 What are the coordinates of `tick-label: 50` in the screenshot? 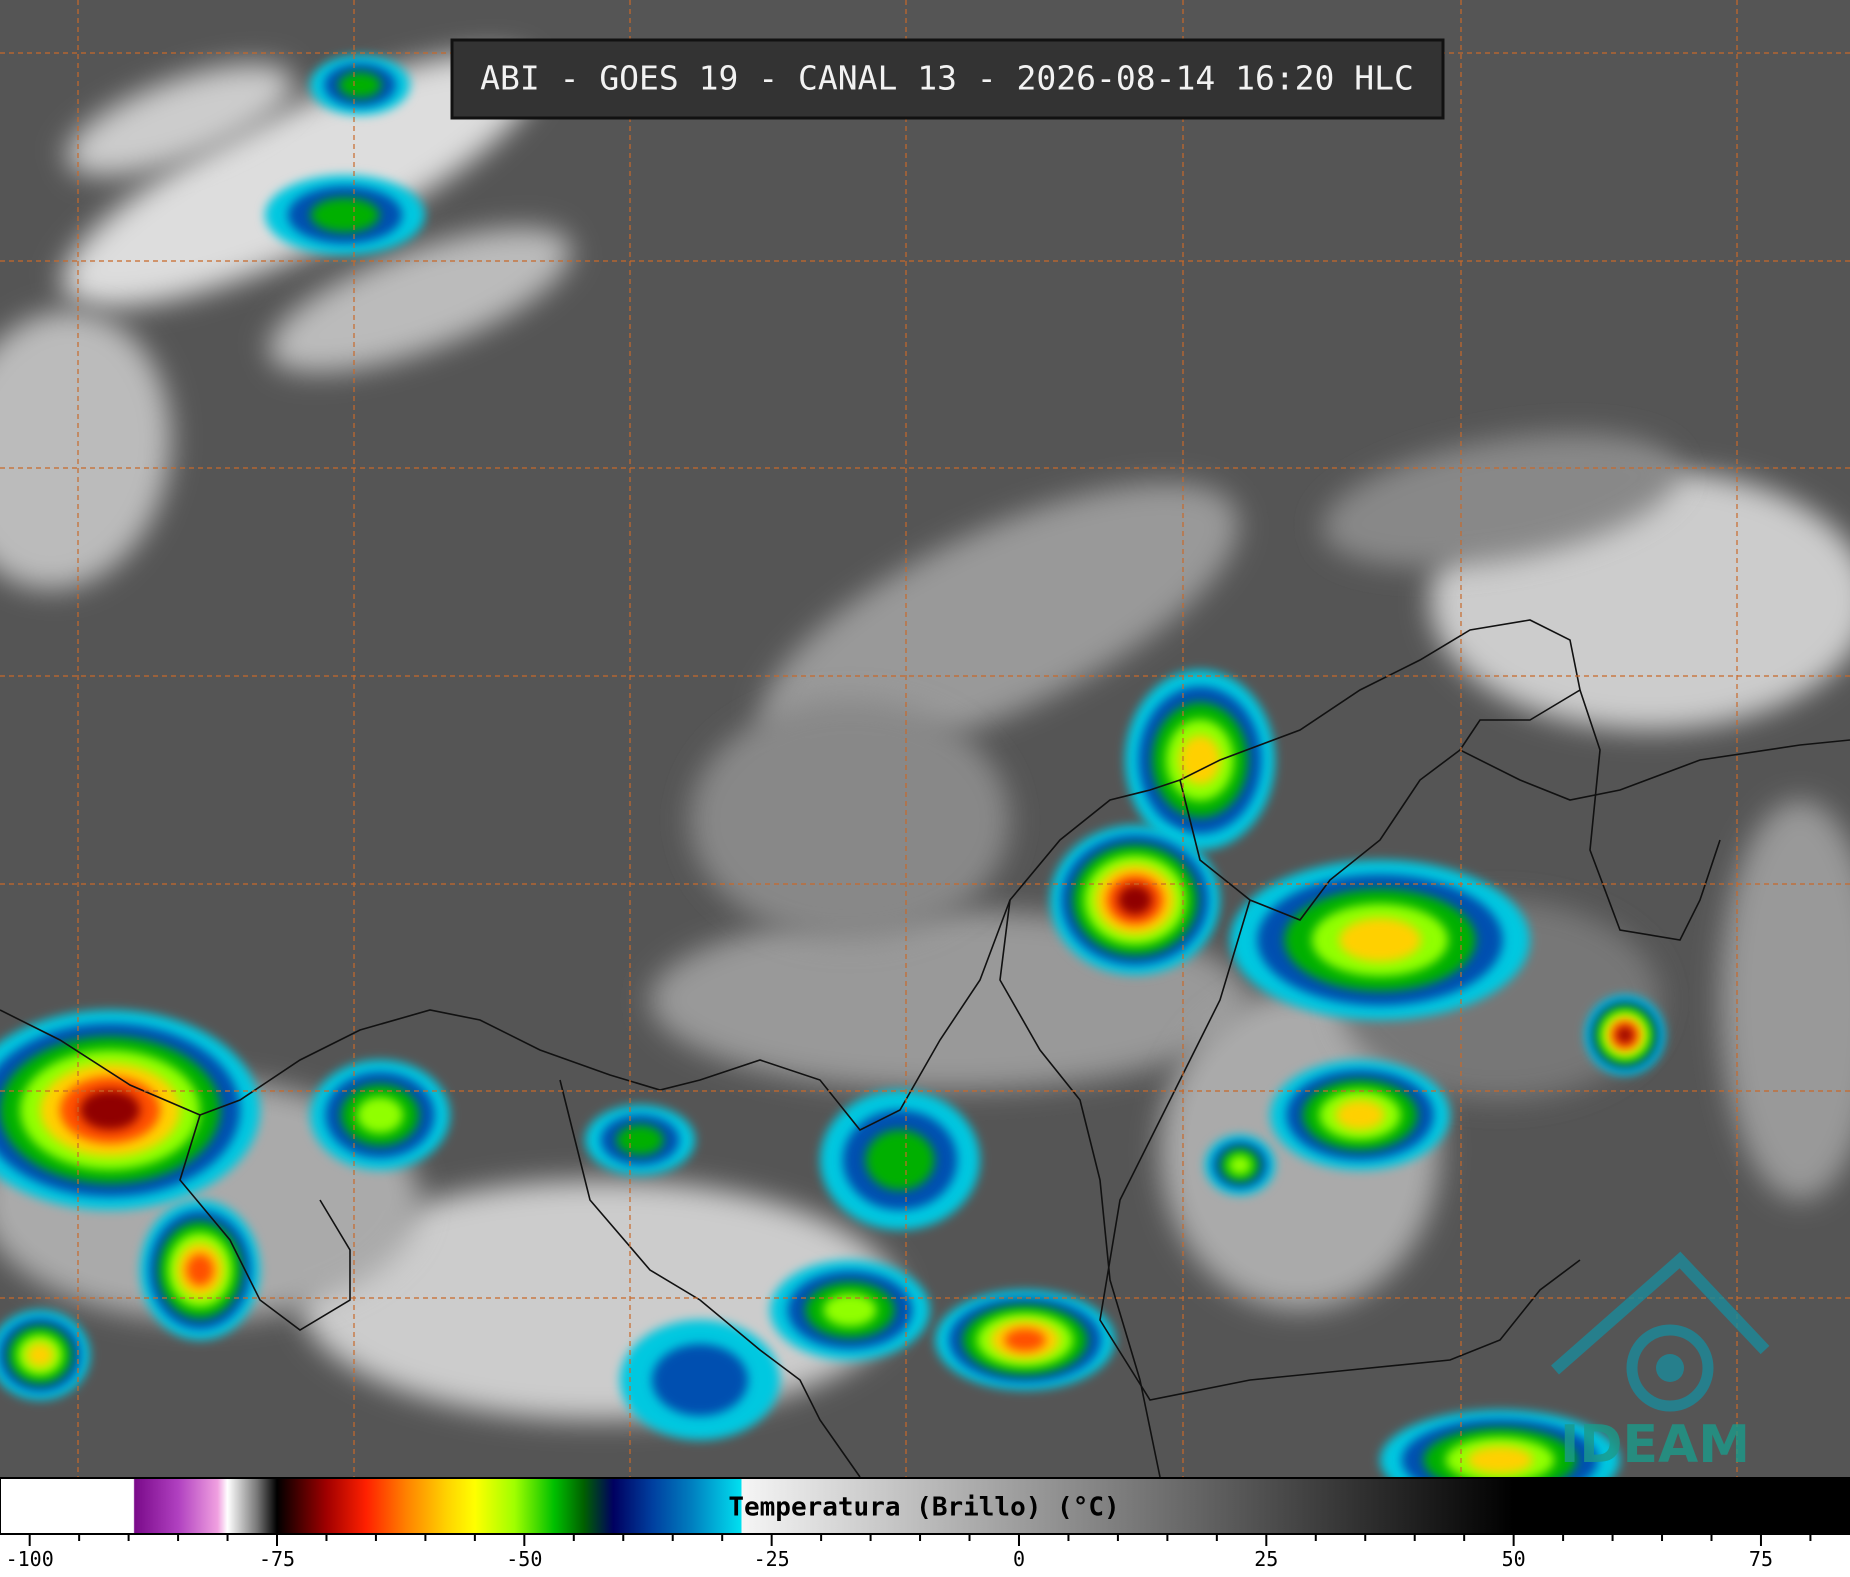 It's located at (1514, 1559).